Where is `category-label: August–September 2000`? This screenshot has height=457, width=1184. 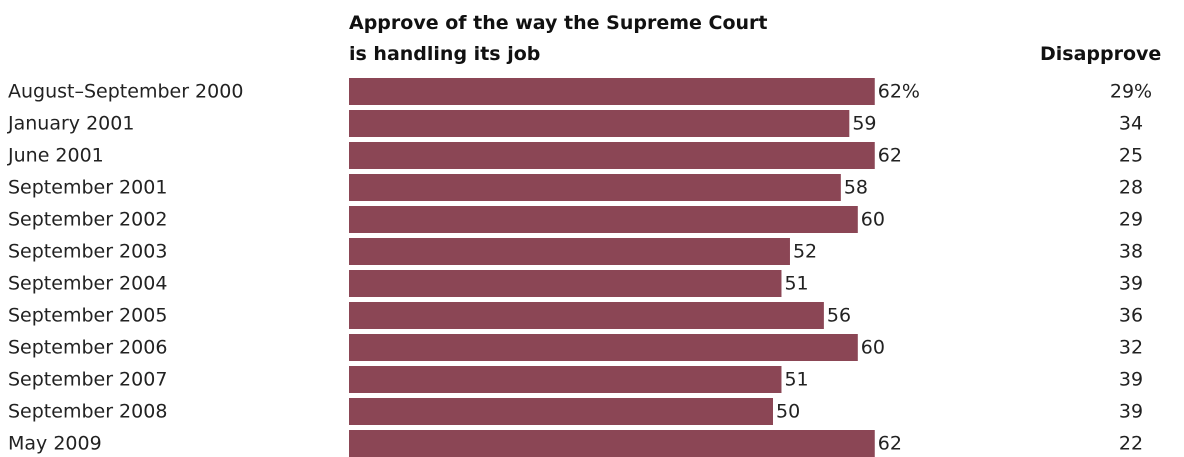
category-label: August–September 2000 is located at coordinates (125, 92).